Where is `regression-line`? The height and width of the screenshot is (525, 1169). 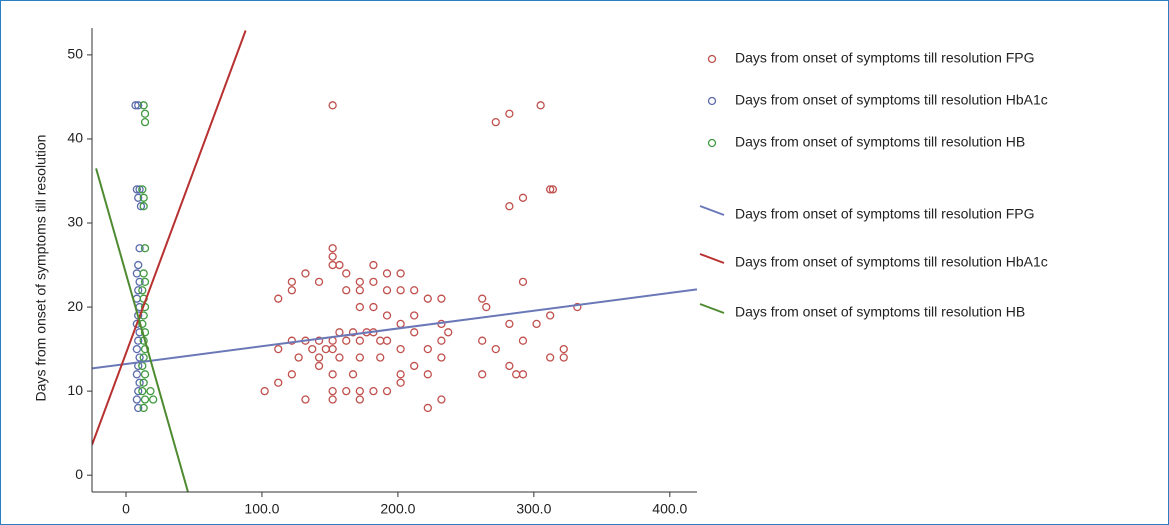 regression-line is located at coordinates (142, 330).